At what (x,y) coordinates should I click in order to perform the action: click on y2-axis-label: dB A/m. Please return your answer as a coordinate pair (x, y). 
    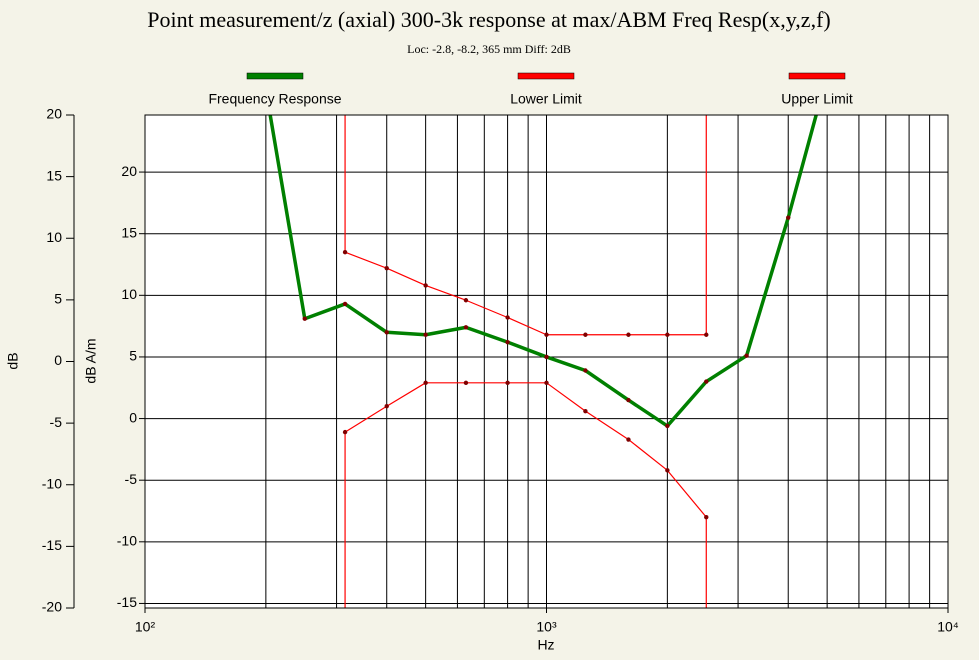
    Looking at the image, I should click on (91, 360).